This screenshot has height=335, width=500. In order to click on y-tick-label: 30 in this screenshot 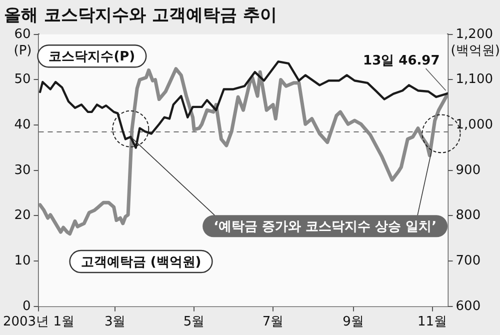, I will do `click(22, 170)`.